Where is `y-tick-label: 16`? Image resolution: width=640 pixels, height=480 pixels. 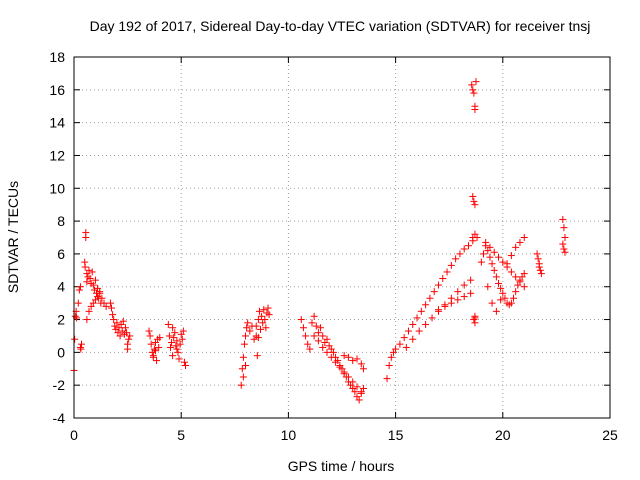
y-tick-label: 16 is located at coordinates (57, 90).